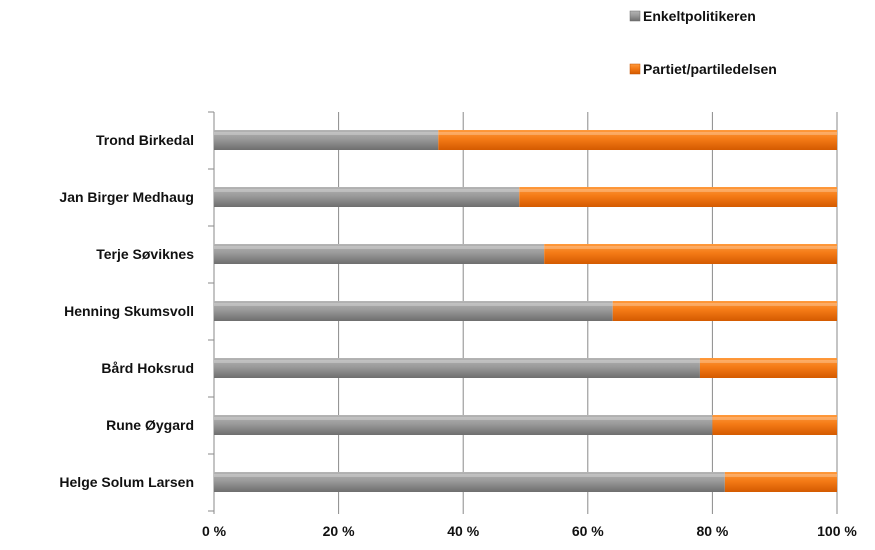 This screenshot has width=875, height=550. What do you see at coordinates (126, 197) in the screenshot?
I see `category-label: Jan Birger Medhaug` at bounding box center [126, 197].